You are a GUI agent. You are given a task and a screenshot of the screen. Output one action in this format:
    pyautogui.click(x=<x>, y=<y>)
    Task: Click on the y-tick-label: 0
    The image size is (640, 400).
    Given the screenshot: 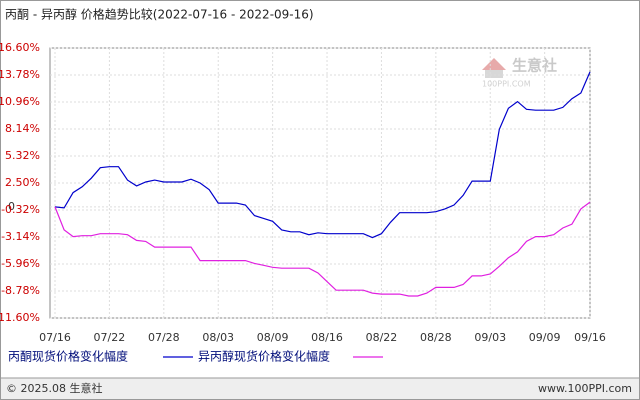 What is the action you would take?
    pyautogui.click(x=11, y=206)
    